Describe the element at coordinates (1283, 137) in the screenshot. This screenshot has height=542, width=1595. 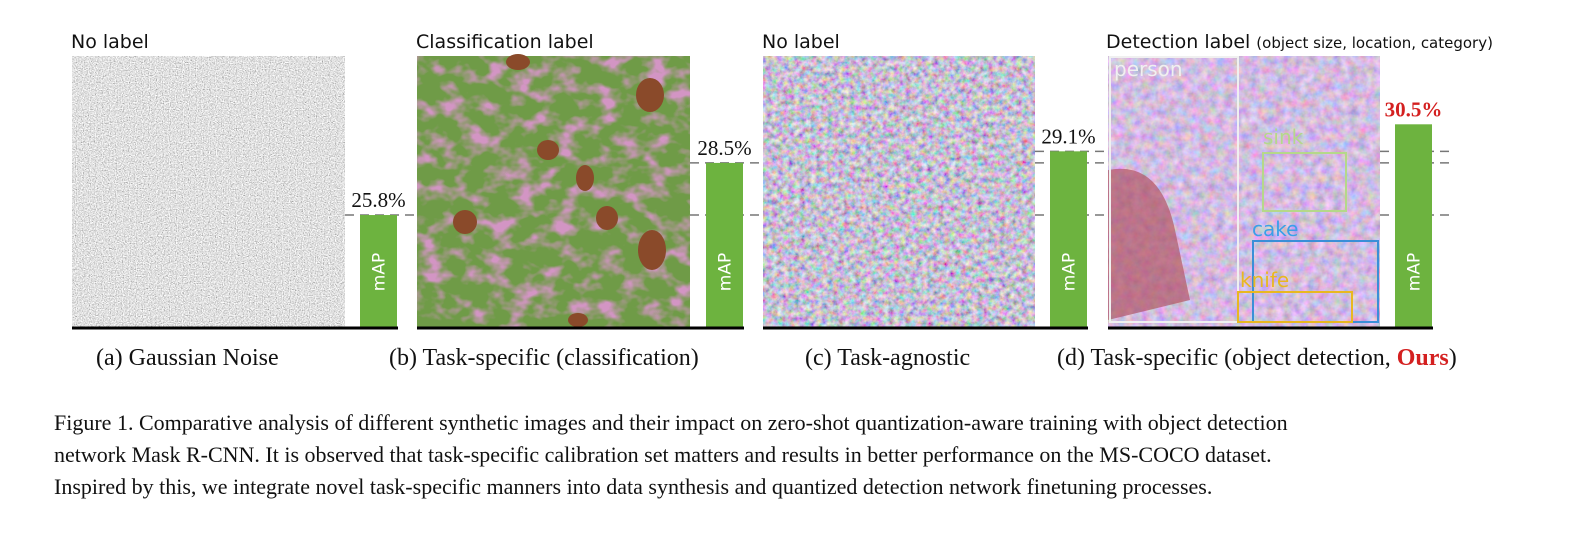
I see `box-label: sink` at that location.